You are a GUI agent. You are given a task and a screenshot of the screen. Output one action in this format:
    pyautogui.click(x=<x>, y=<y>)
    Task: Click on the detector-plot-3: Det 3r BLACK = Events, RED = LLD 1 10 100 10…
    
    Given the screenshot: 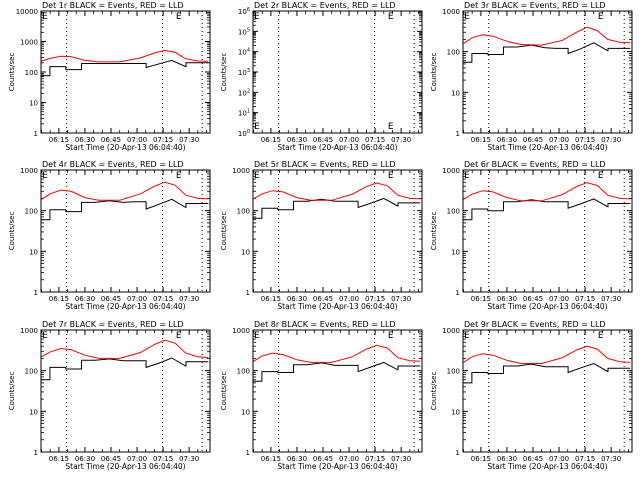 What is the action you would take?
    pyautogui.click(x=531, y=76)
    